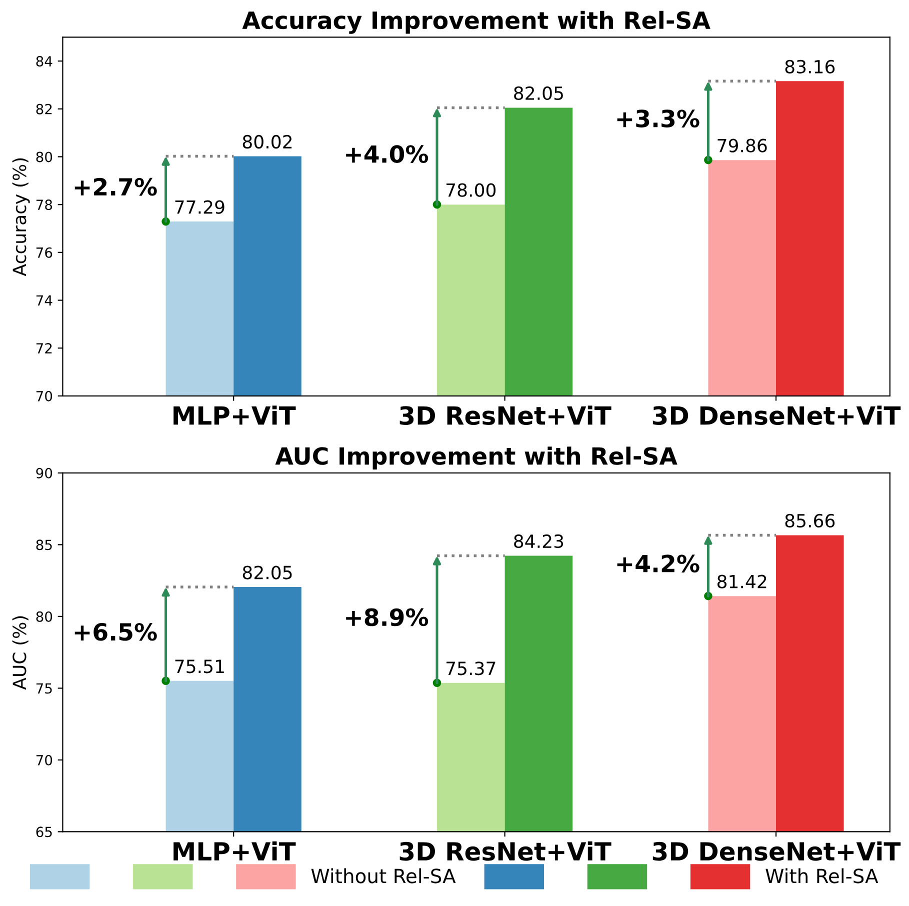 This screenshot has width=909, height=906. What do you see at coordinates (44, 473) in the screenshot?
I see `y-tick-label: 90` at bounding box center [44, 473].